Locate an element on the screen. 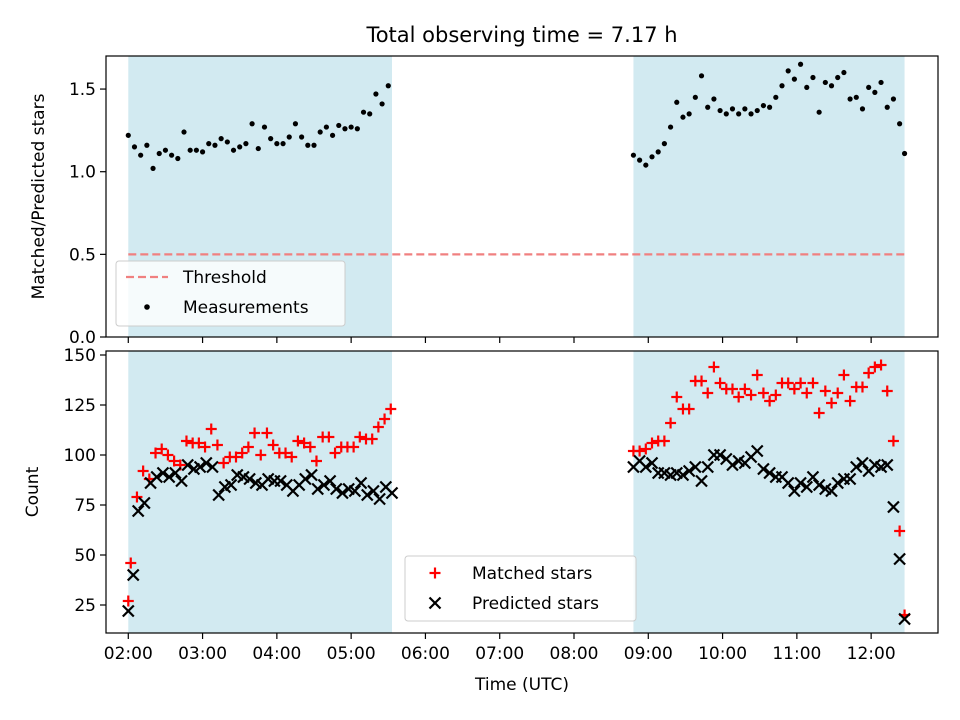 The width and height of the screenshot is (960, 720). y-tick-label: 25 is located at coordinates (85, 606).